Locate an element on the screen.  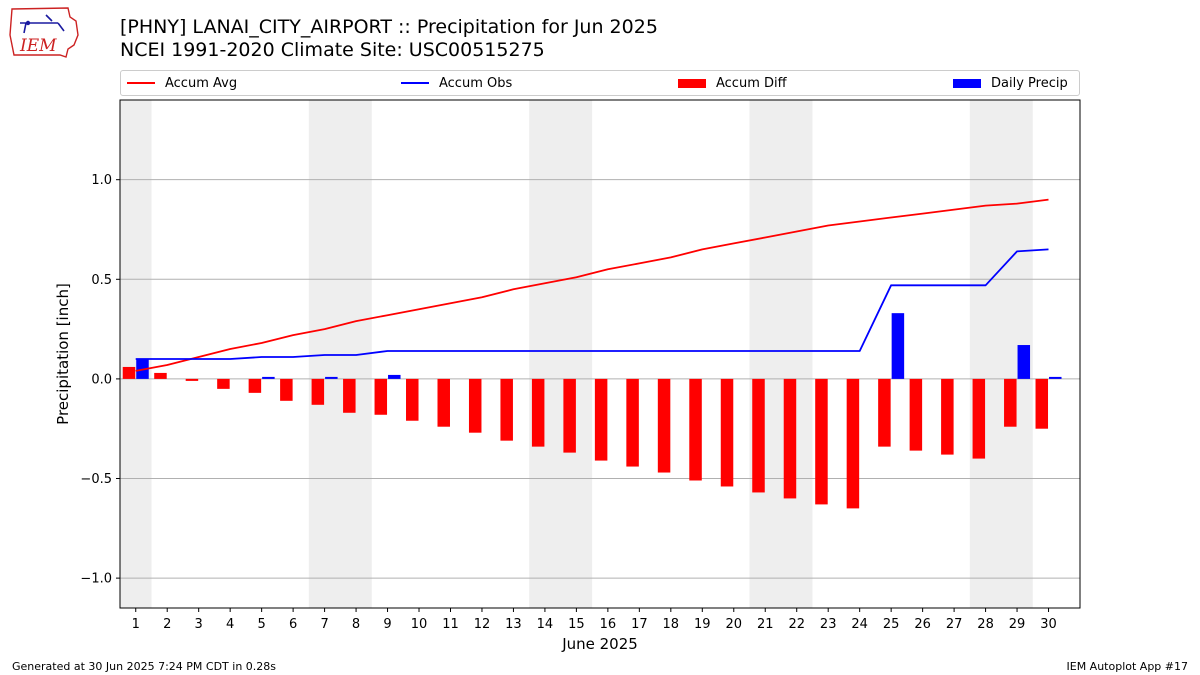
x-tick-label-24: 24 is located at coordinates (859, 624).